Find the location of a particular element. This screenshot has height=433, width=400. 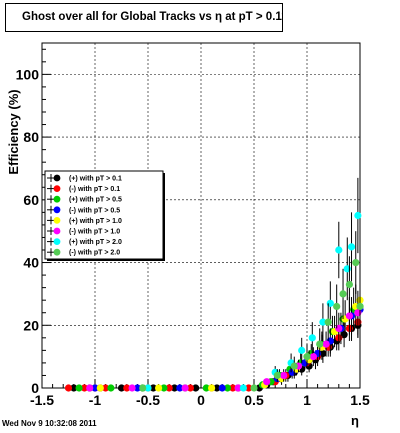

y-tick-label: 60 is located at coordinates (31, 200).